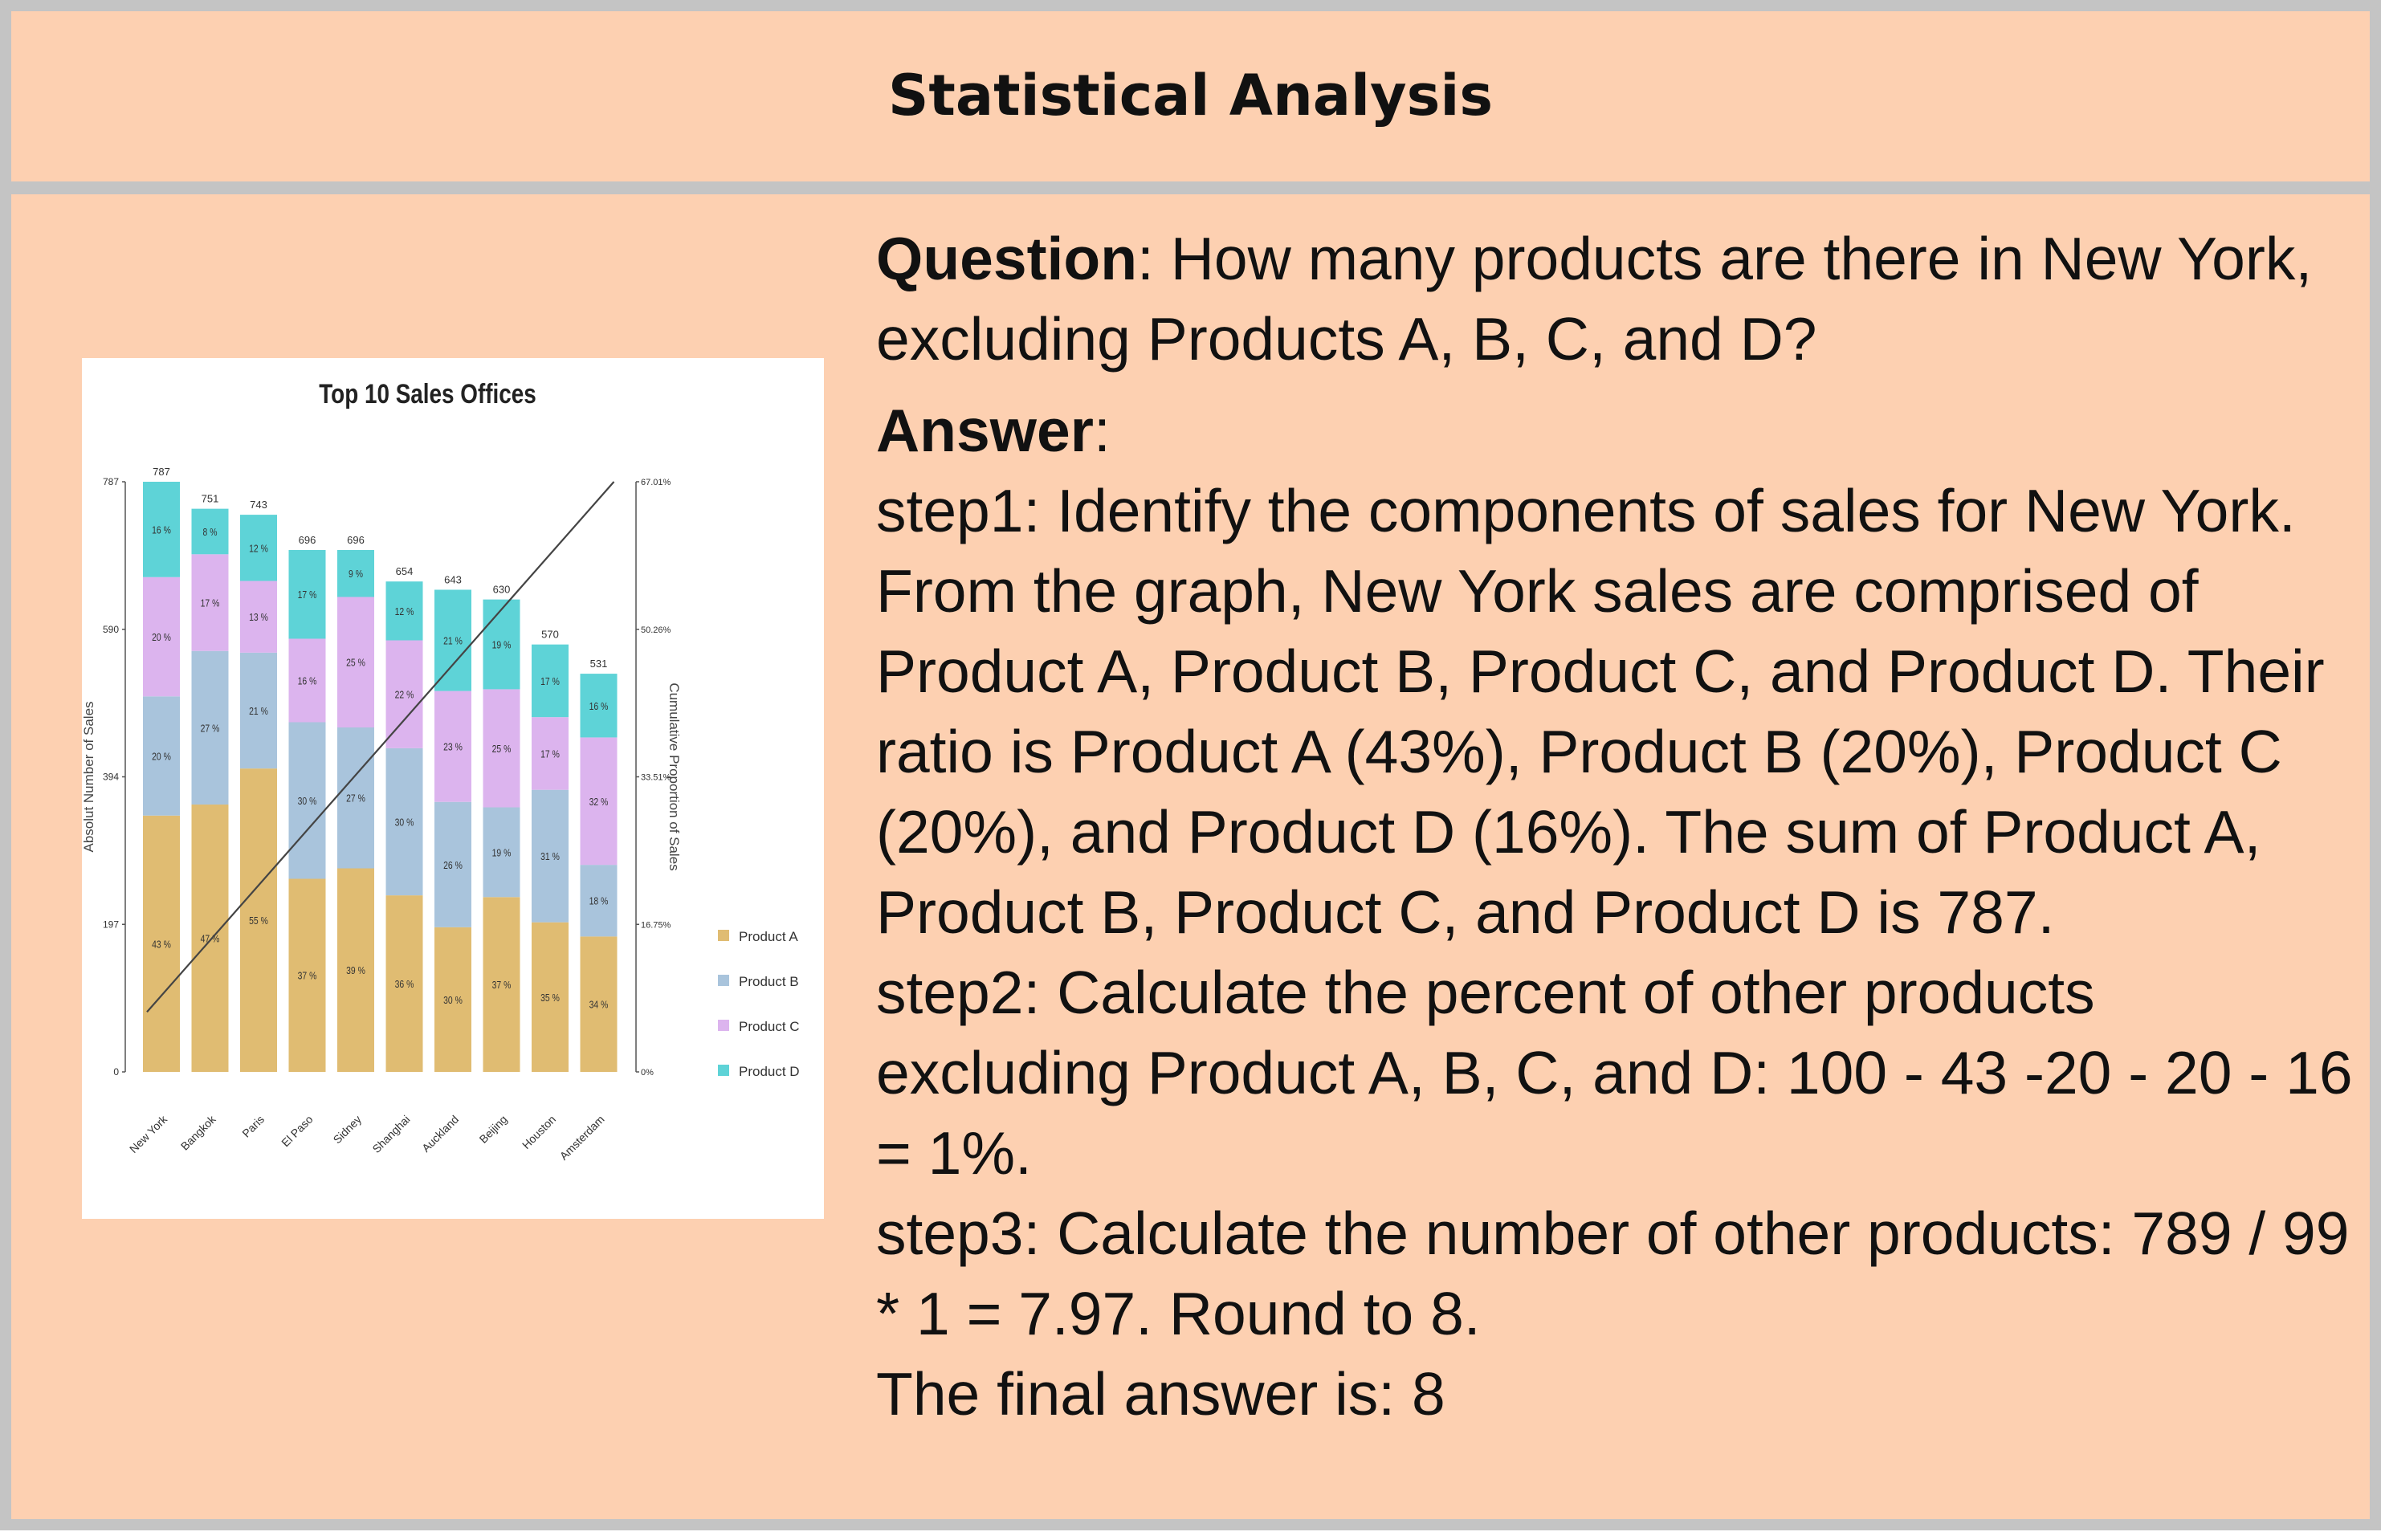 This screenshot has height=1540, width=2381. Describe the element at coordinates (985, 430) in the screenshot. I see `answer-label: Answer` at that location.